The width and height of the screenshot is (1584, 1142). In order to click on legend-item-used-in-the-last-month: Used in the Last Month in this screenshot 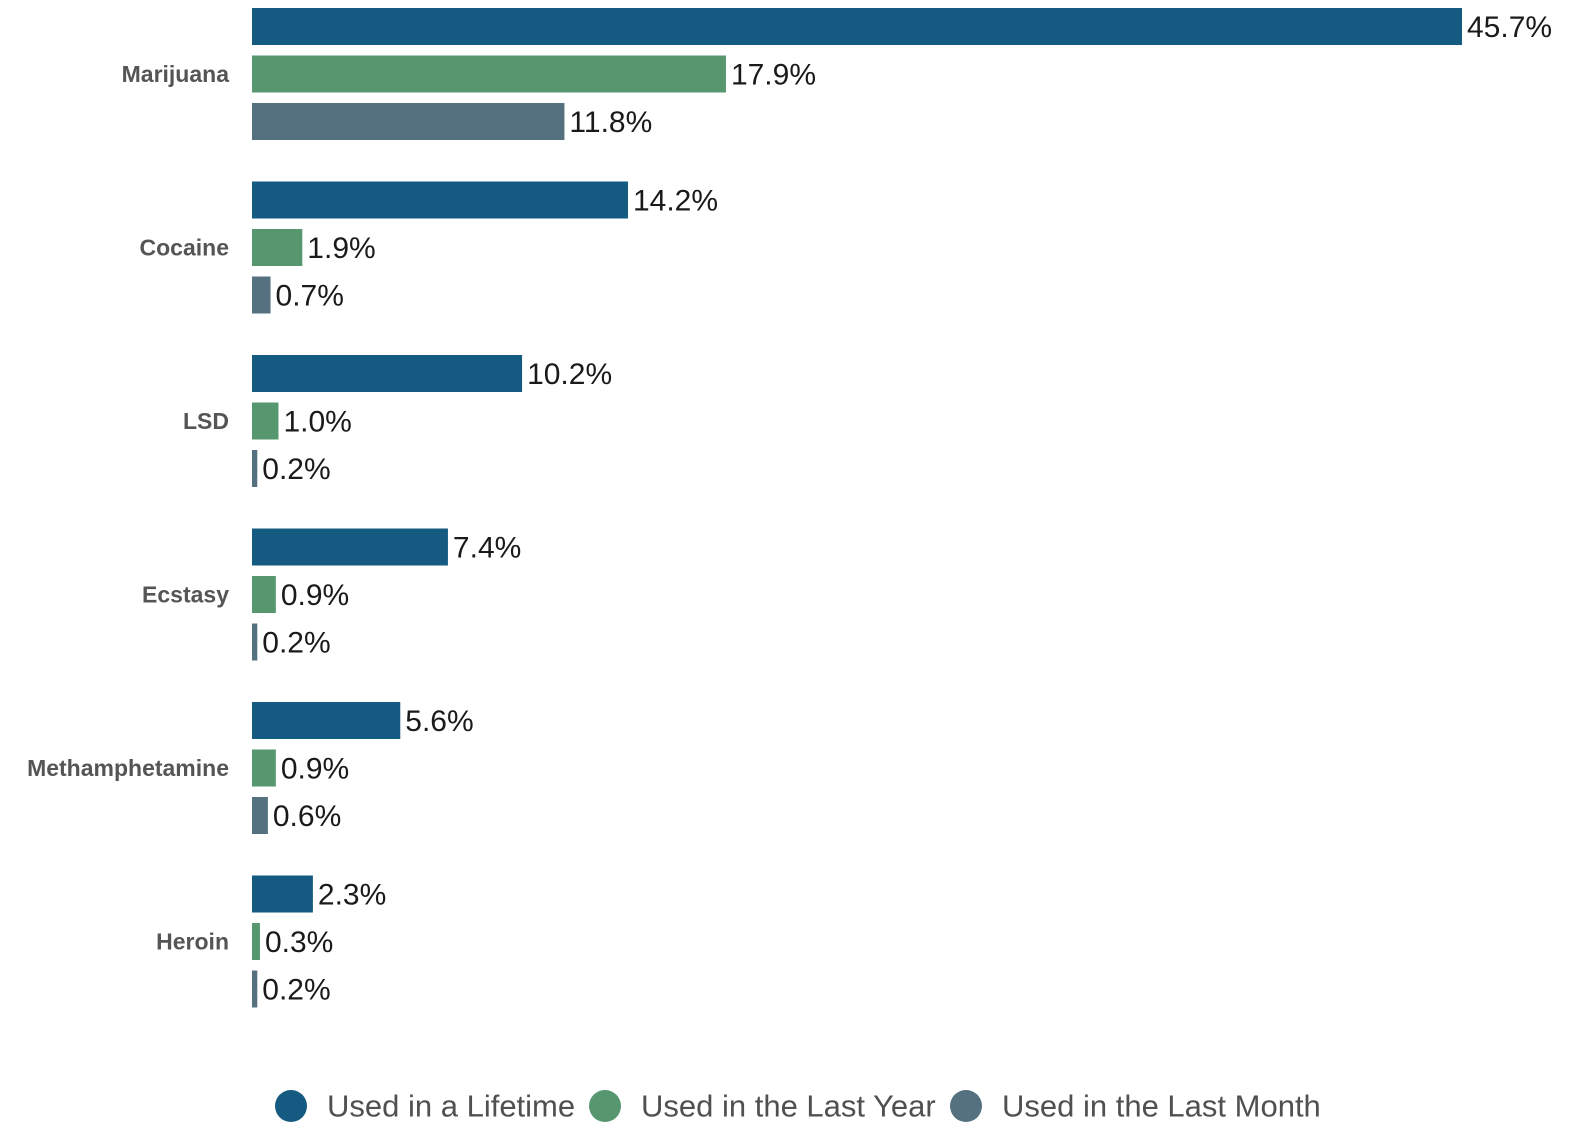, I will do `click(1135, 1106)`.